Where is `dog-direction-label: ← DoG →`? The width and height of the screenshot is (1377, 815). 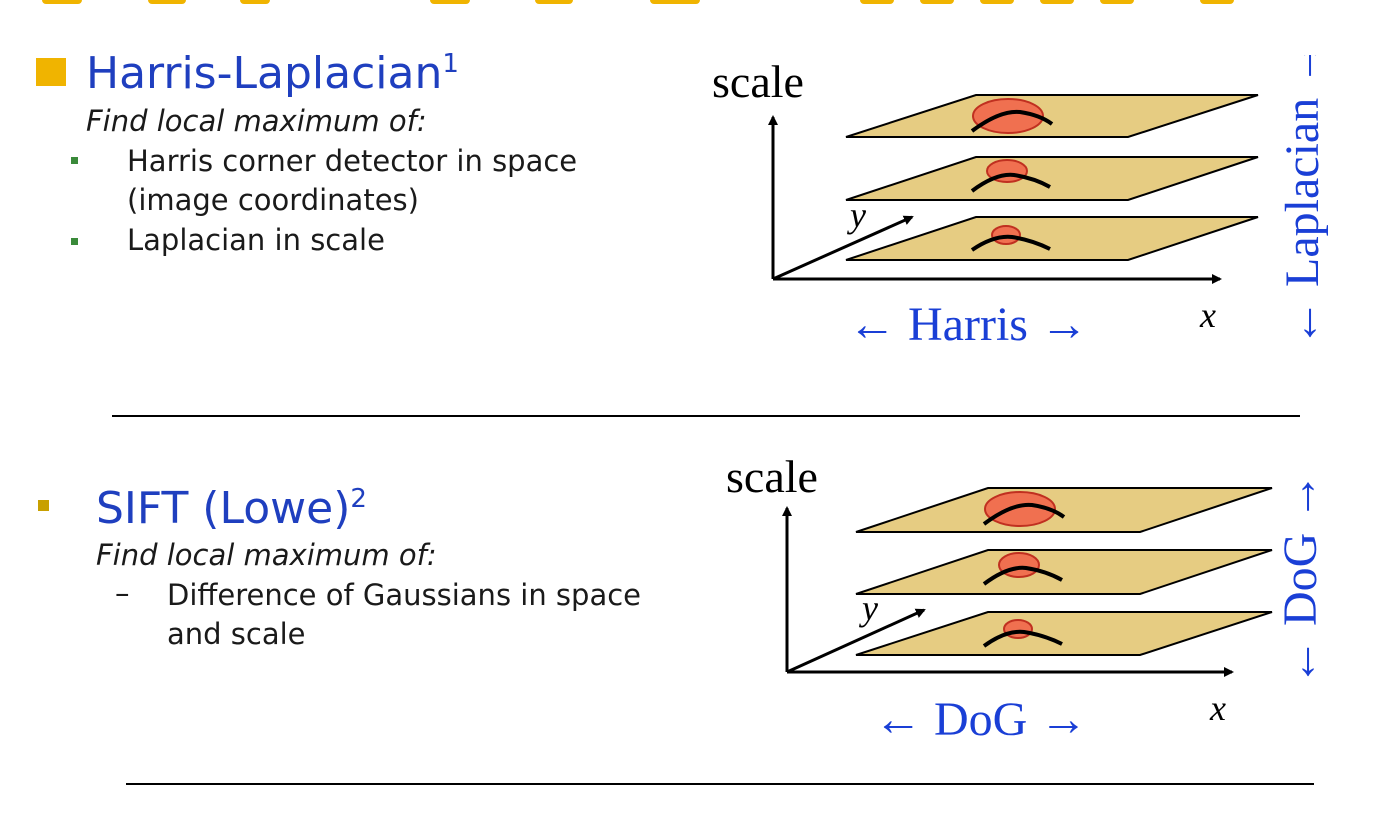 dog-direction-label: ← DoG → is located at coordinates (980, 719).